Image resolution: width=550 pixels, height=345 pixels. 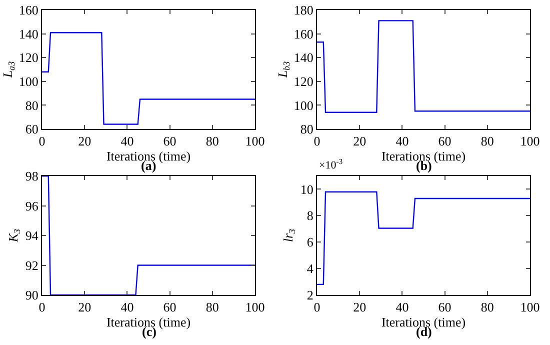 I want to click on y-tick-label: 92, so click(x=31, y=265).